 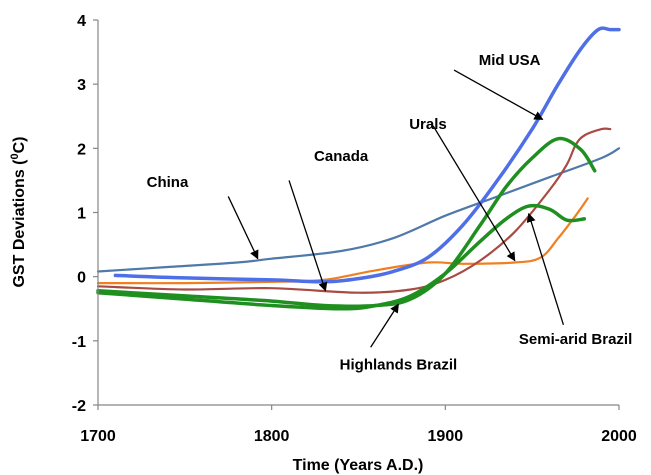 I want to click on x-tick-label: 1700, so click(x=98, y=436).